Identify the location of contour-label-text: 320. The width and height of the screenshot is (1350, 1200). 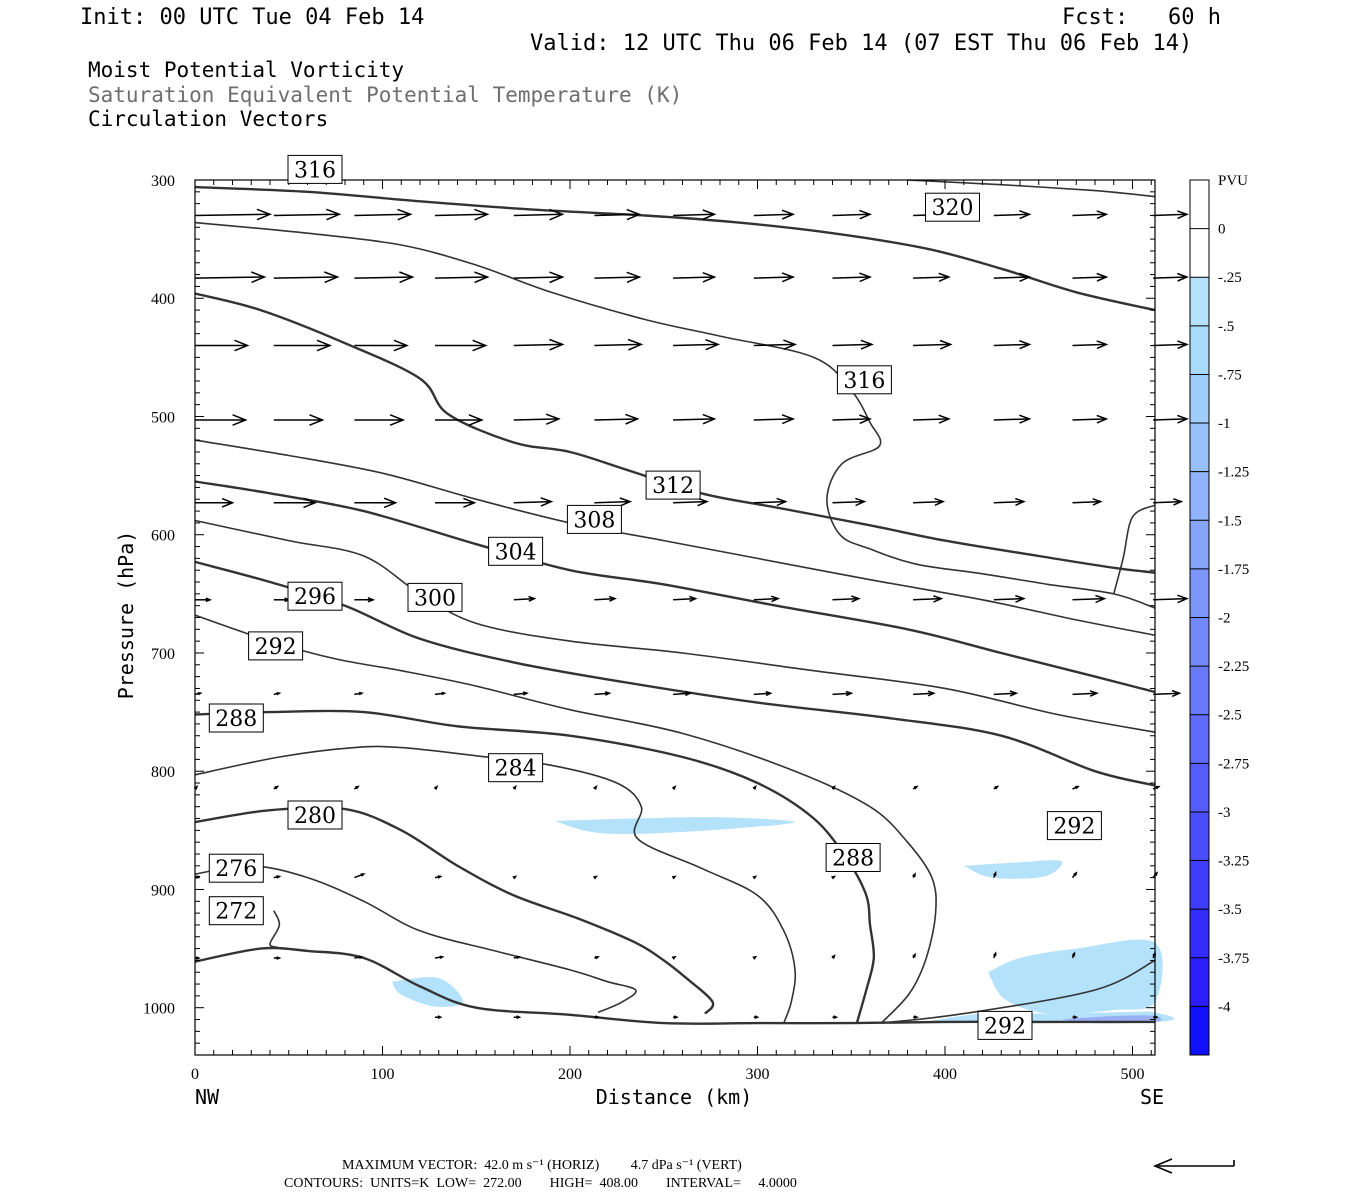
(953, 208).